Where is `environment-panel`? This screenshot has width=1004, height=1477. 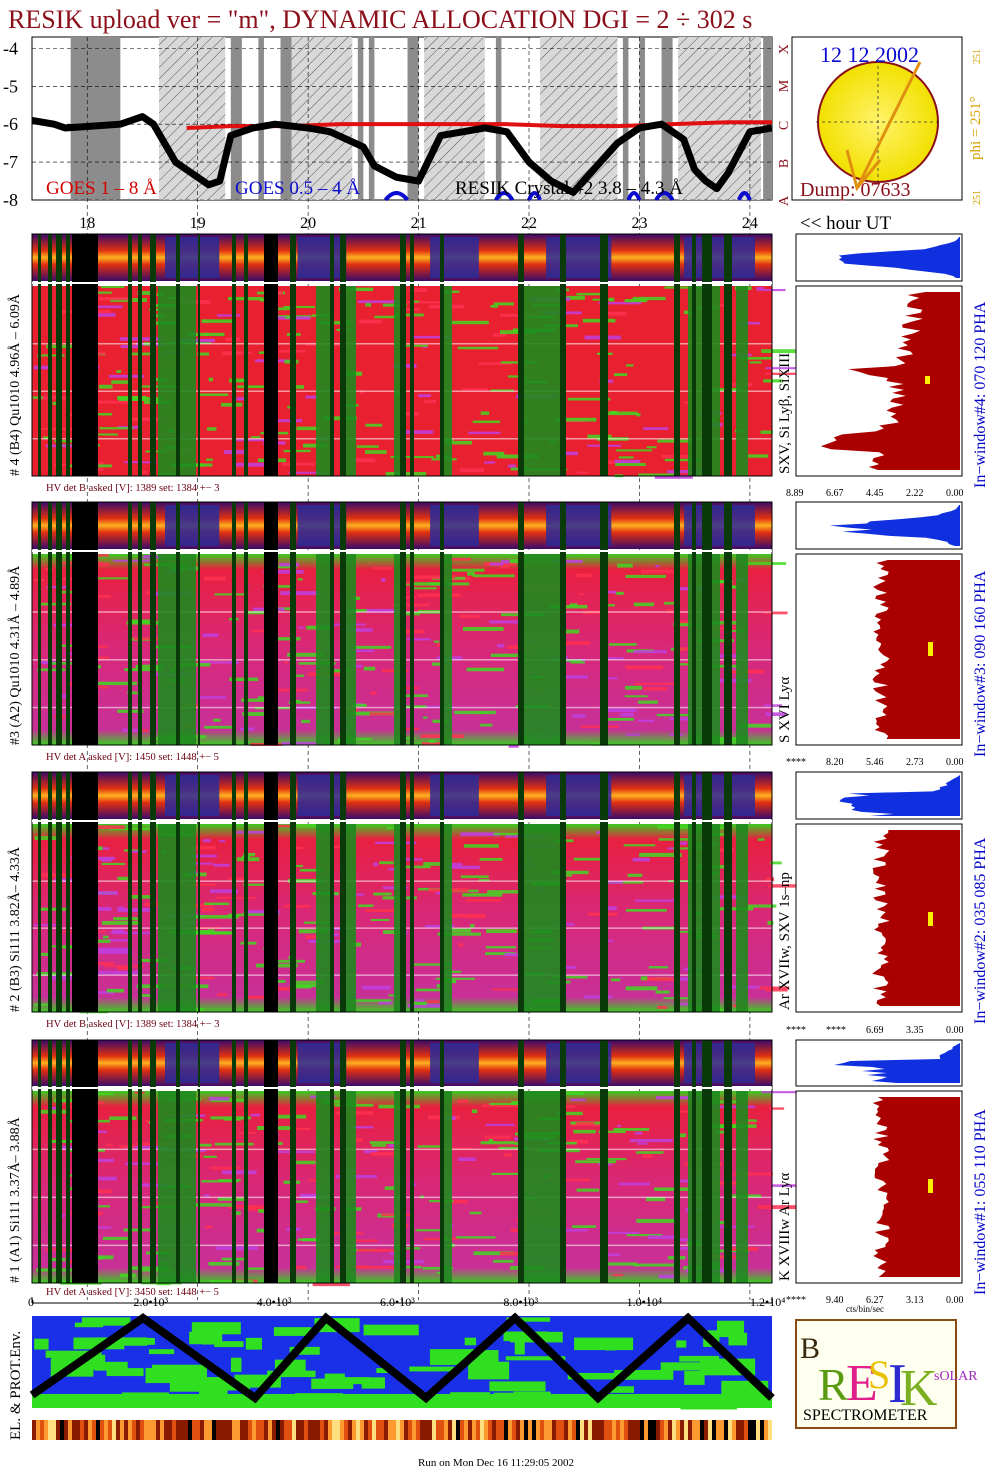
environment-panel is located at coordinates (402, 1376).